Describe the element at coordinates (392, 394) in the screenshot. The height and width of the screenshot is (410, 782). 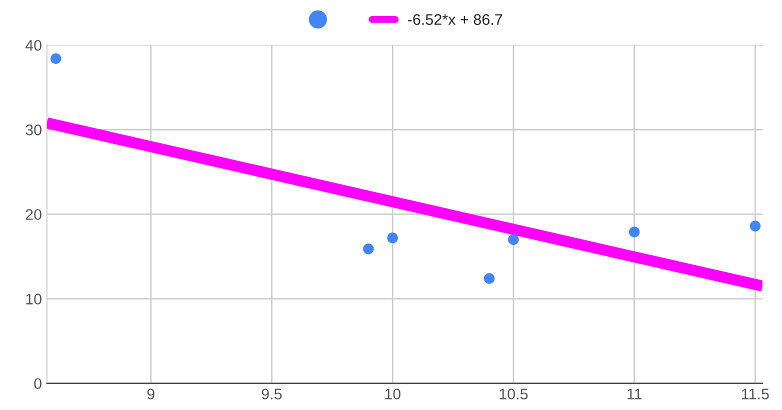
I see `x-tick-label: 10` at that location.